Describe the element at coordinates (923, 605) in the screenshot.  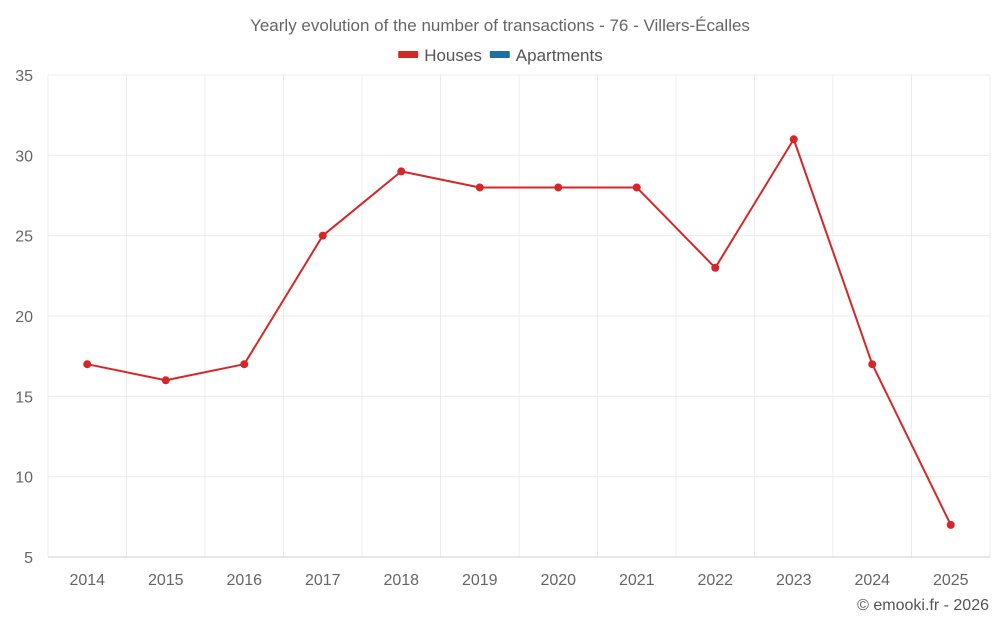
I see `credit-text: © emooki.fr - 2026` at that location.